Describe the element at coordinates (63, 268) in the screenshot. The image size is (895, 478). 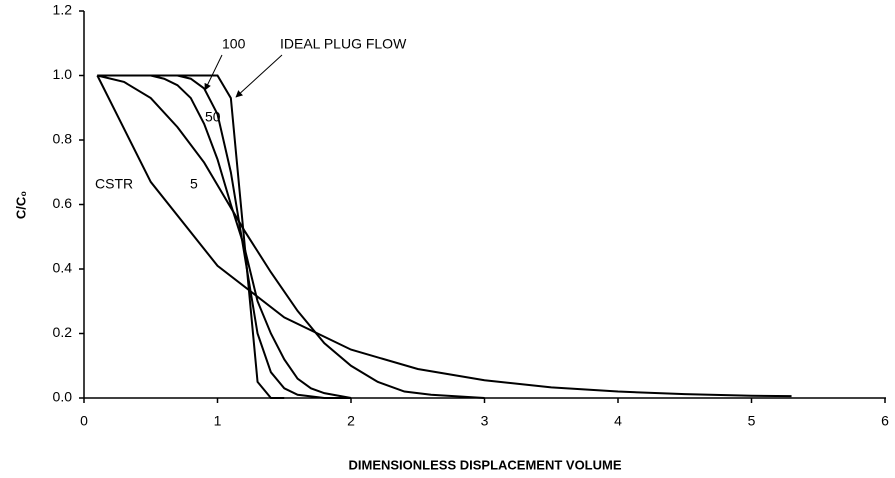
I see `y-tick-label: 0.4` at that location.